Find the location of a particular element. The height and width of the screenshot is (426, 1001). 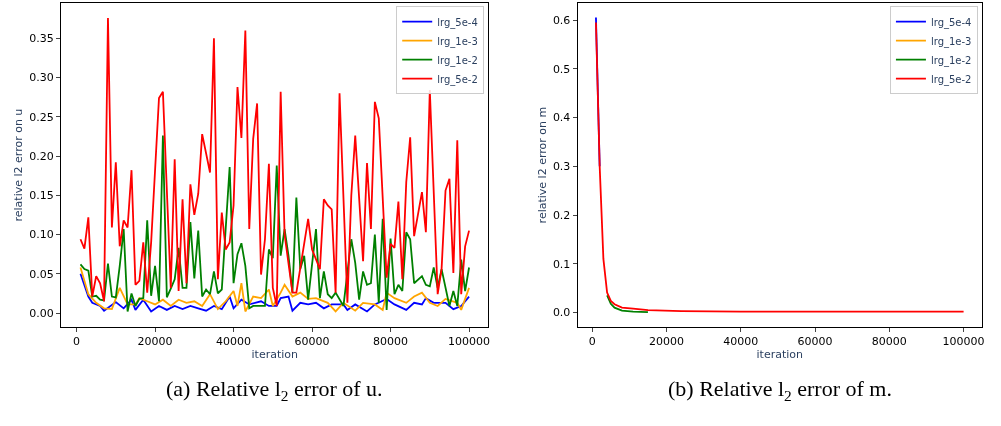

y-tick-label: 0.5 is located at coordinates (561, 69).